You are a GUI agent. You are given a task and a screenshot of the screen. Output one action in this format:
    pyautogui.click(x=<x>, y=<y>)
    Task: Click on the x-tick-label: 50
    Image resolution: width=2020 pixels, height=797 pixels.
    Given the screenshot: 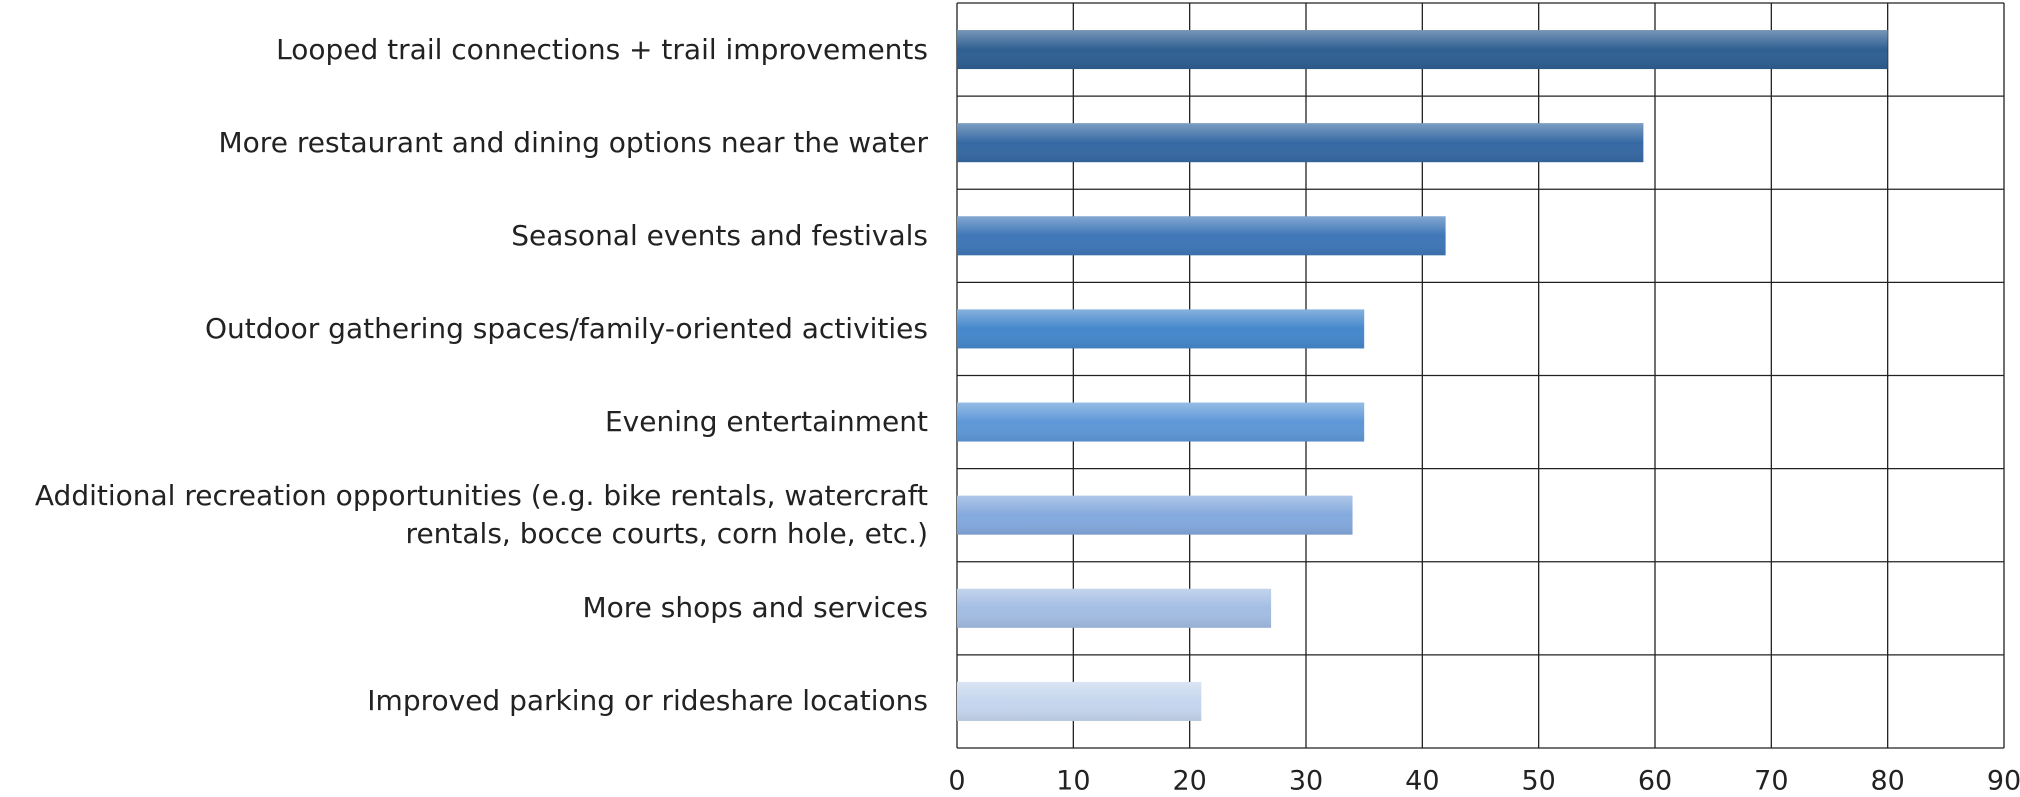 What is the action you would take?
    pyautogui.click(x=1538, y=781)
    